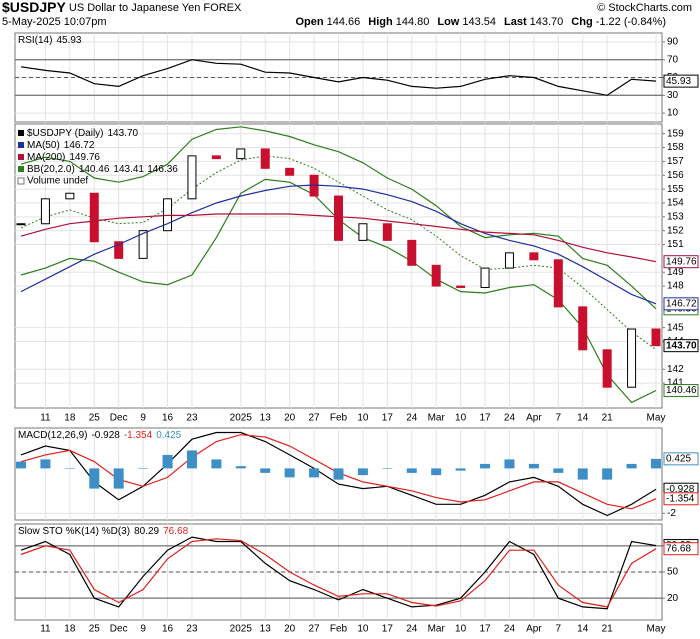  I want to click on legend-value: 149.76, so click(84, 157).